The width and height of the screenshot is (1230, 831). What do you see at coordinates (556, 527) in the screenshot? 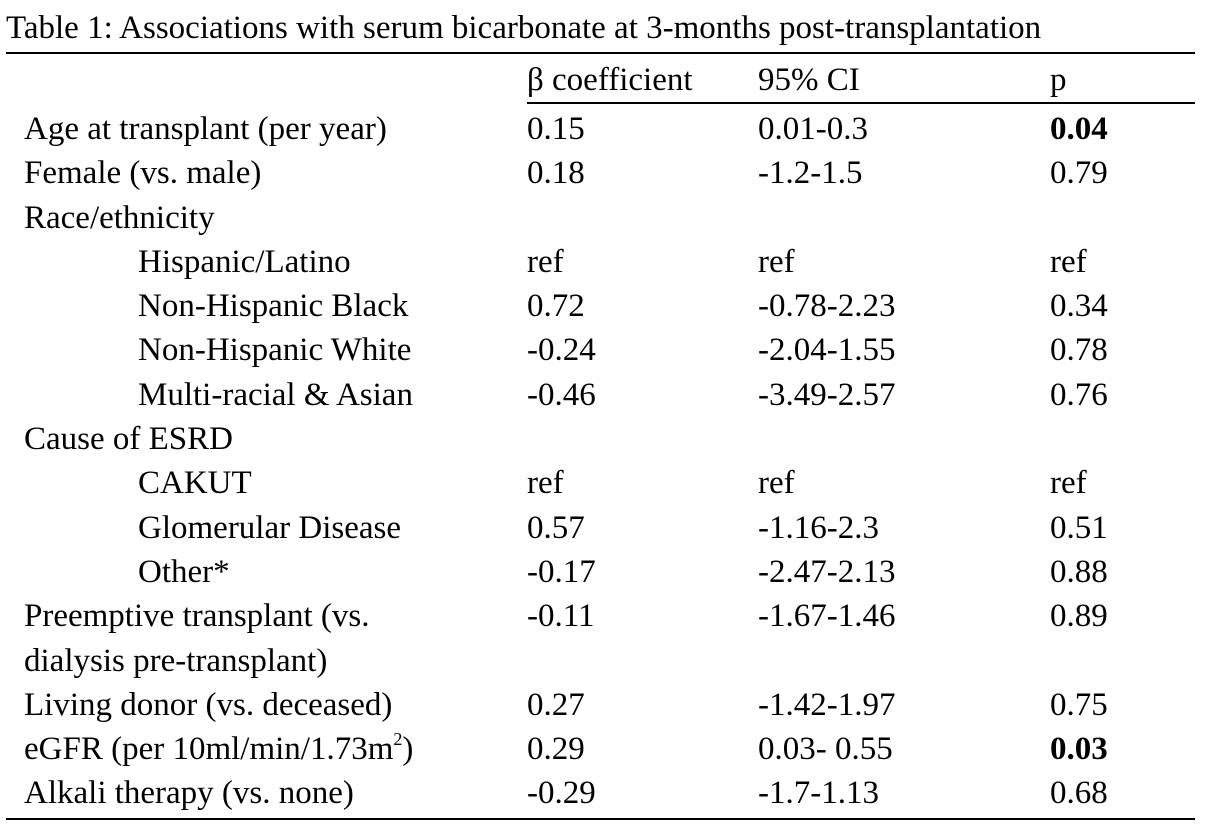
I see `beta-cell: 0.57` at bounding box center [556, 527].